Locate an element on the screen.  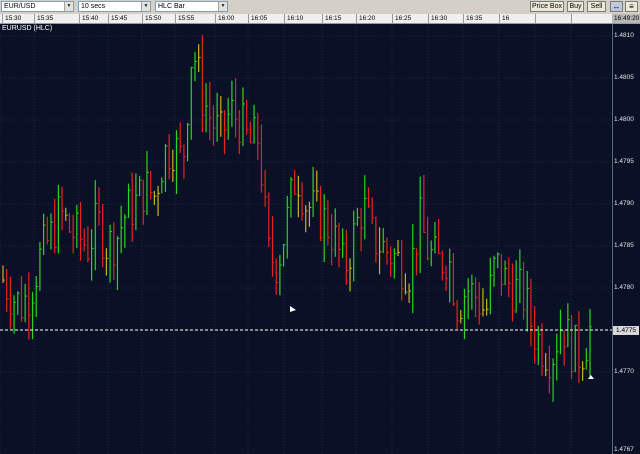
time-tick: 15:30 is located at coordinates (11, 18).